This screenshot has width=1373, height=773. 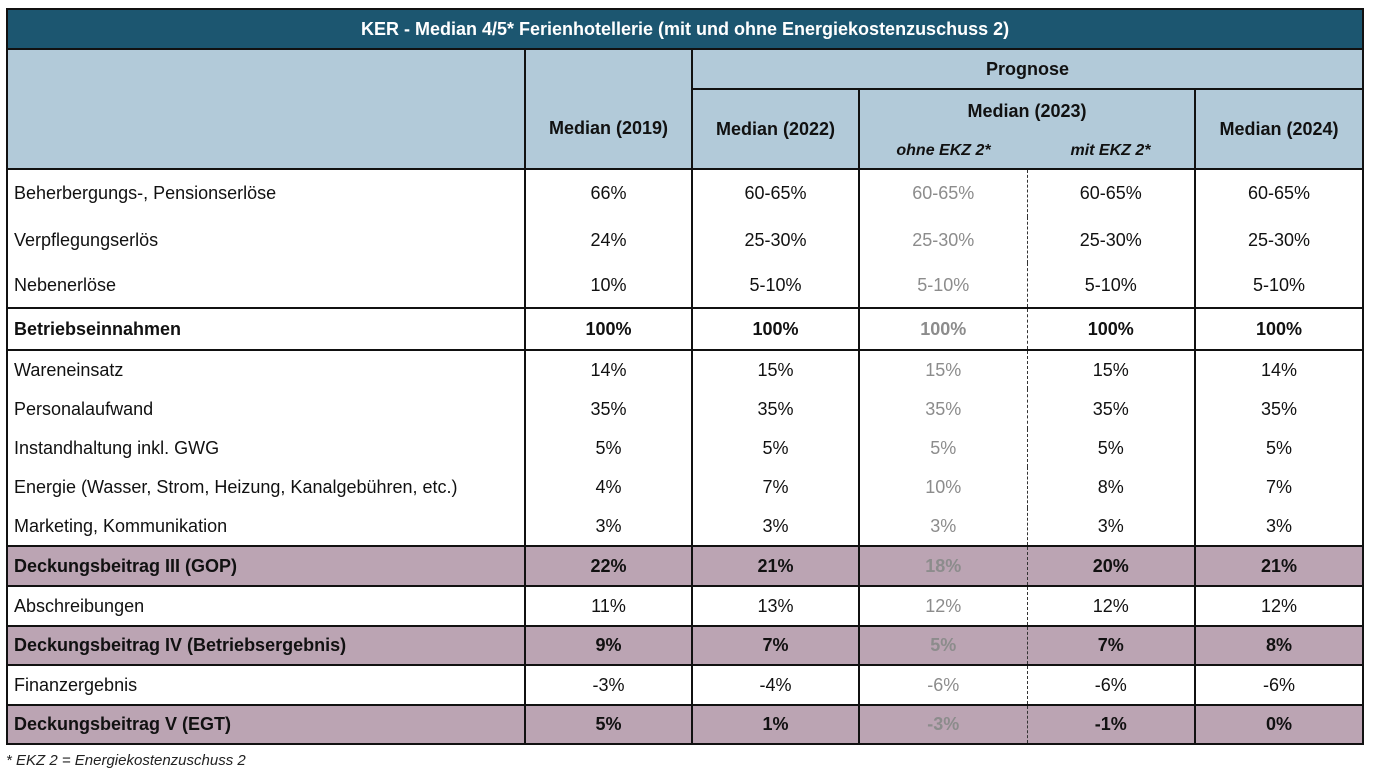 I want to click on value-2023-ohne: 12%, so click(x=943, y=605).